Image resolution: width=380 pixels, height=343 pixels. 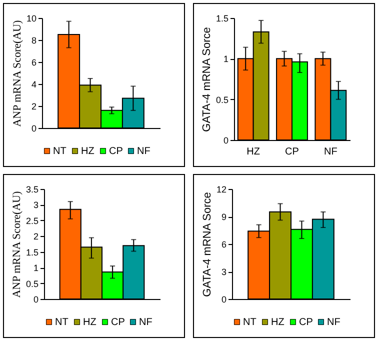 I want to click on y-tick-label: 2.5, so click(x=32, y=221).